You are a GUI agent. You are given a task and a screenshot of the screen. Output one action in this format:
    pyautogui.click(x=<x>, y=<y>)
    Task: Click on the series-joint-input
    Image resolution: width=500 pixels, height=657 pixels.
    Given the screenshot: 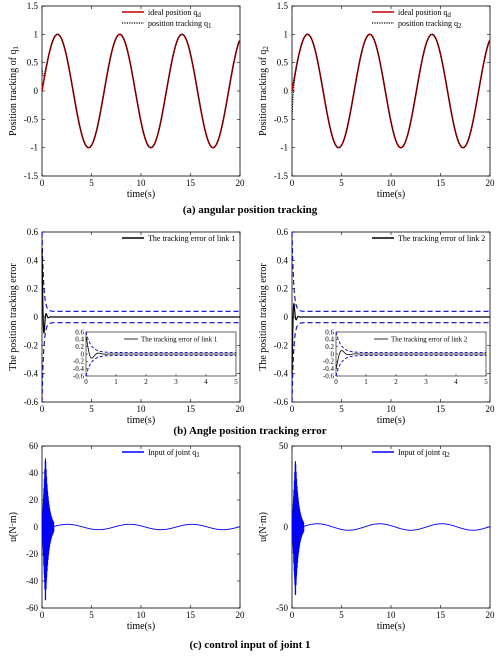 What is the action you would take?
    pyautogui.click(x=391, y=528)
    